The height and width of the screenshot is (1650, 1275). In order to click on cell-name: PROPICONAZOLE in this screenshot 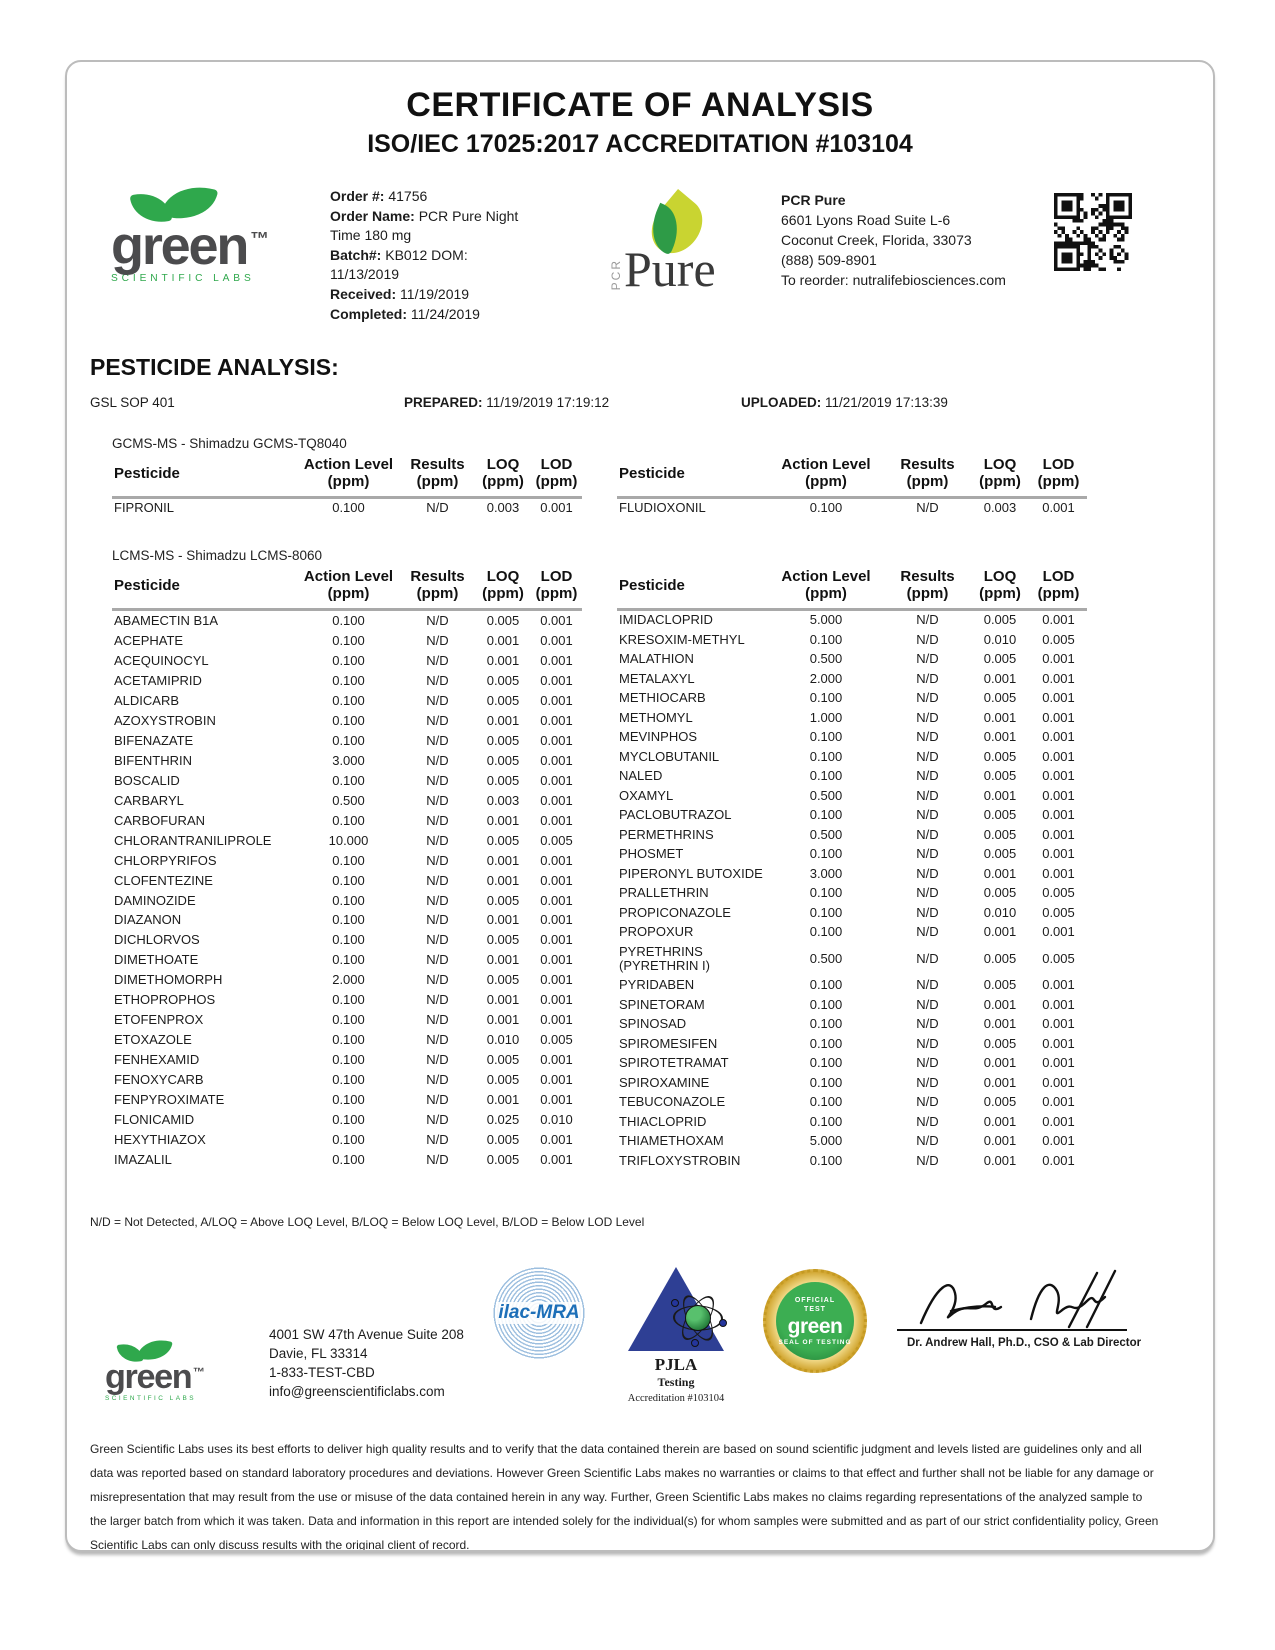, I will do `click(675, 912)`.